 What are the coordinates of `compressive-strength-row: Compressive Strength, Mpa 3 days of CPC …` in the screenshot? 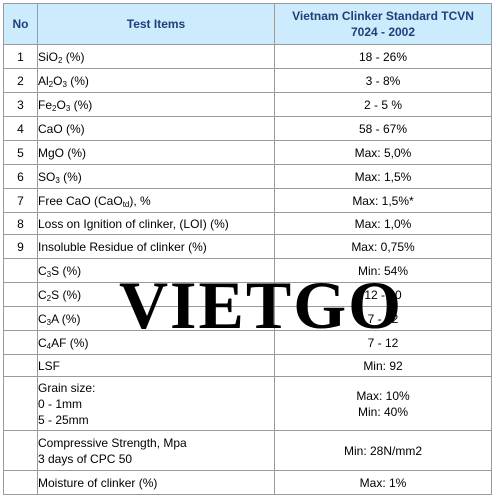 It's located at (247, 450).